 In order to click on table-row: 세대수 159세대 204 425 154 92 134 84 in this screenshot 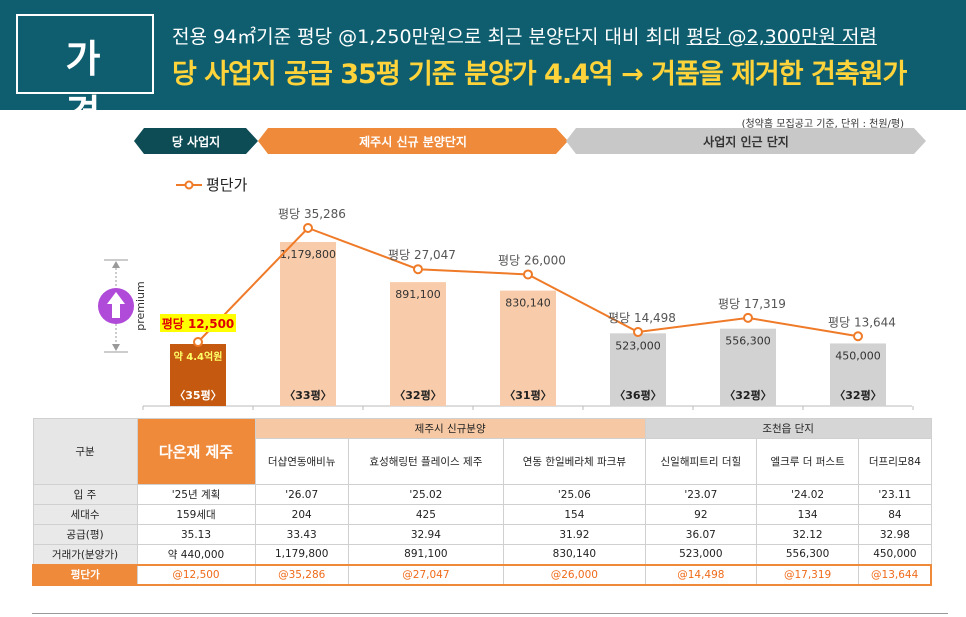, I will do `click(482, 514)`.